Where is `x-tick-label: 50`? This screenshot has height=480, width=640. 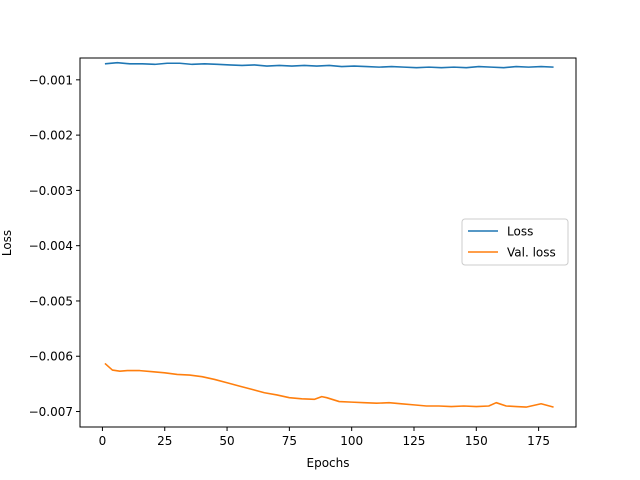 x-tick-label: 50 is located at coordinates (226, 441).